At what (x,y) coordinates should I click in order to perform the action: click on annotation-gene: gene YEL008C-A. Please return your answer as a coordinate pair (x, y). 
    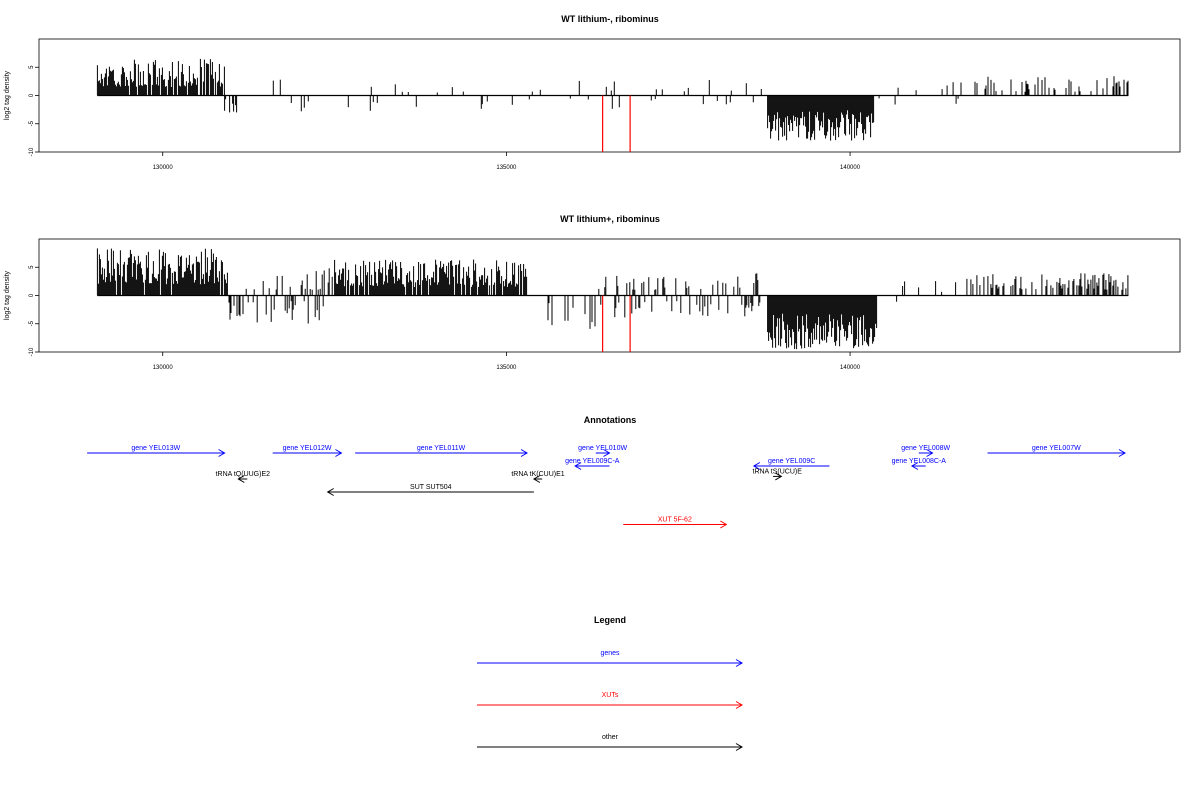
    Looking at the image, I should click on (919, 464).